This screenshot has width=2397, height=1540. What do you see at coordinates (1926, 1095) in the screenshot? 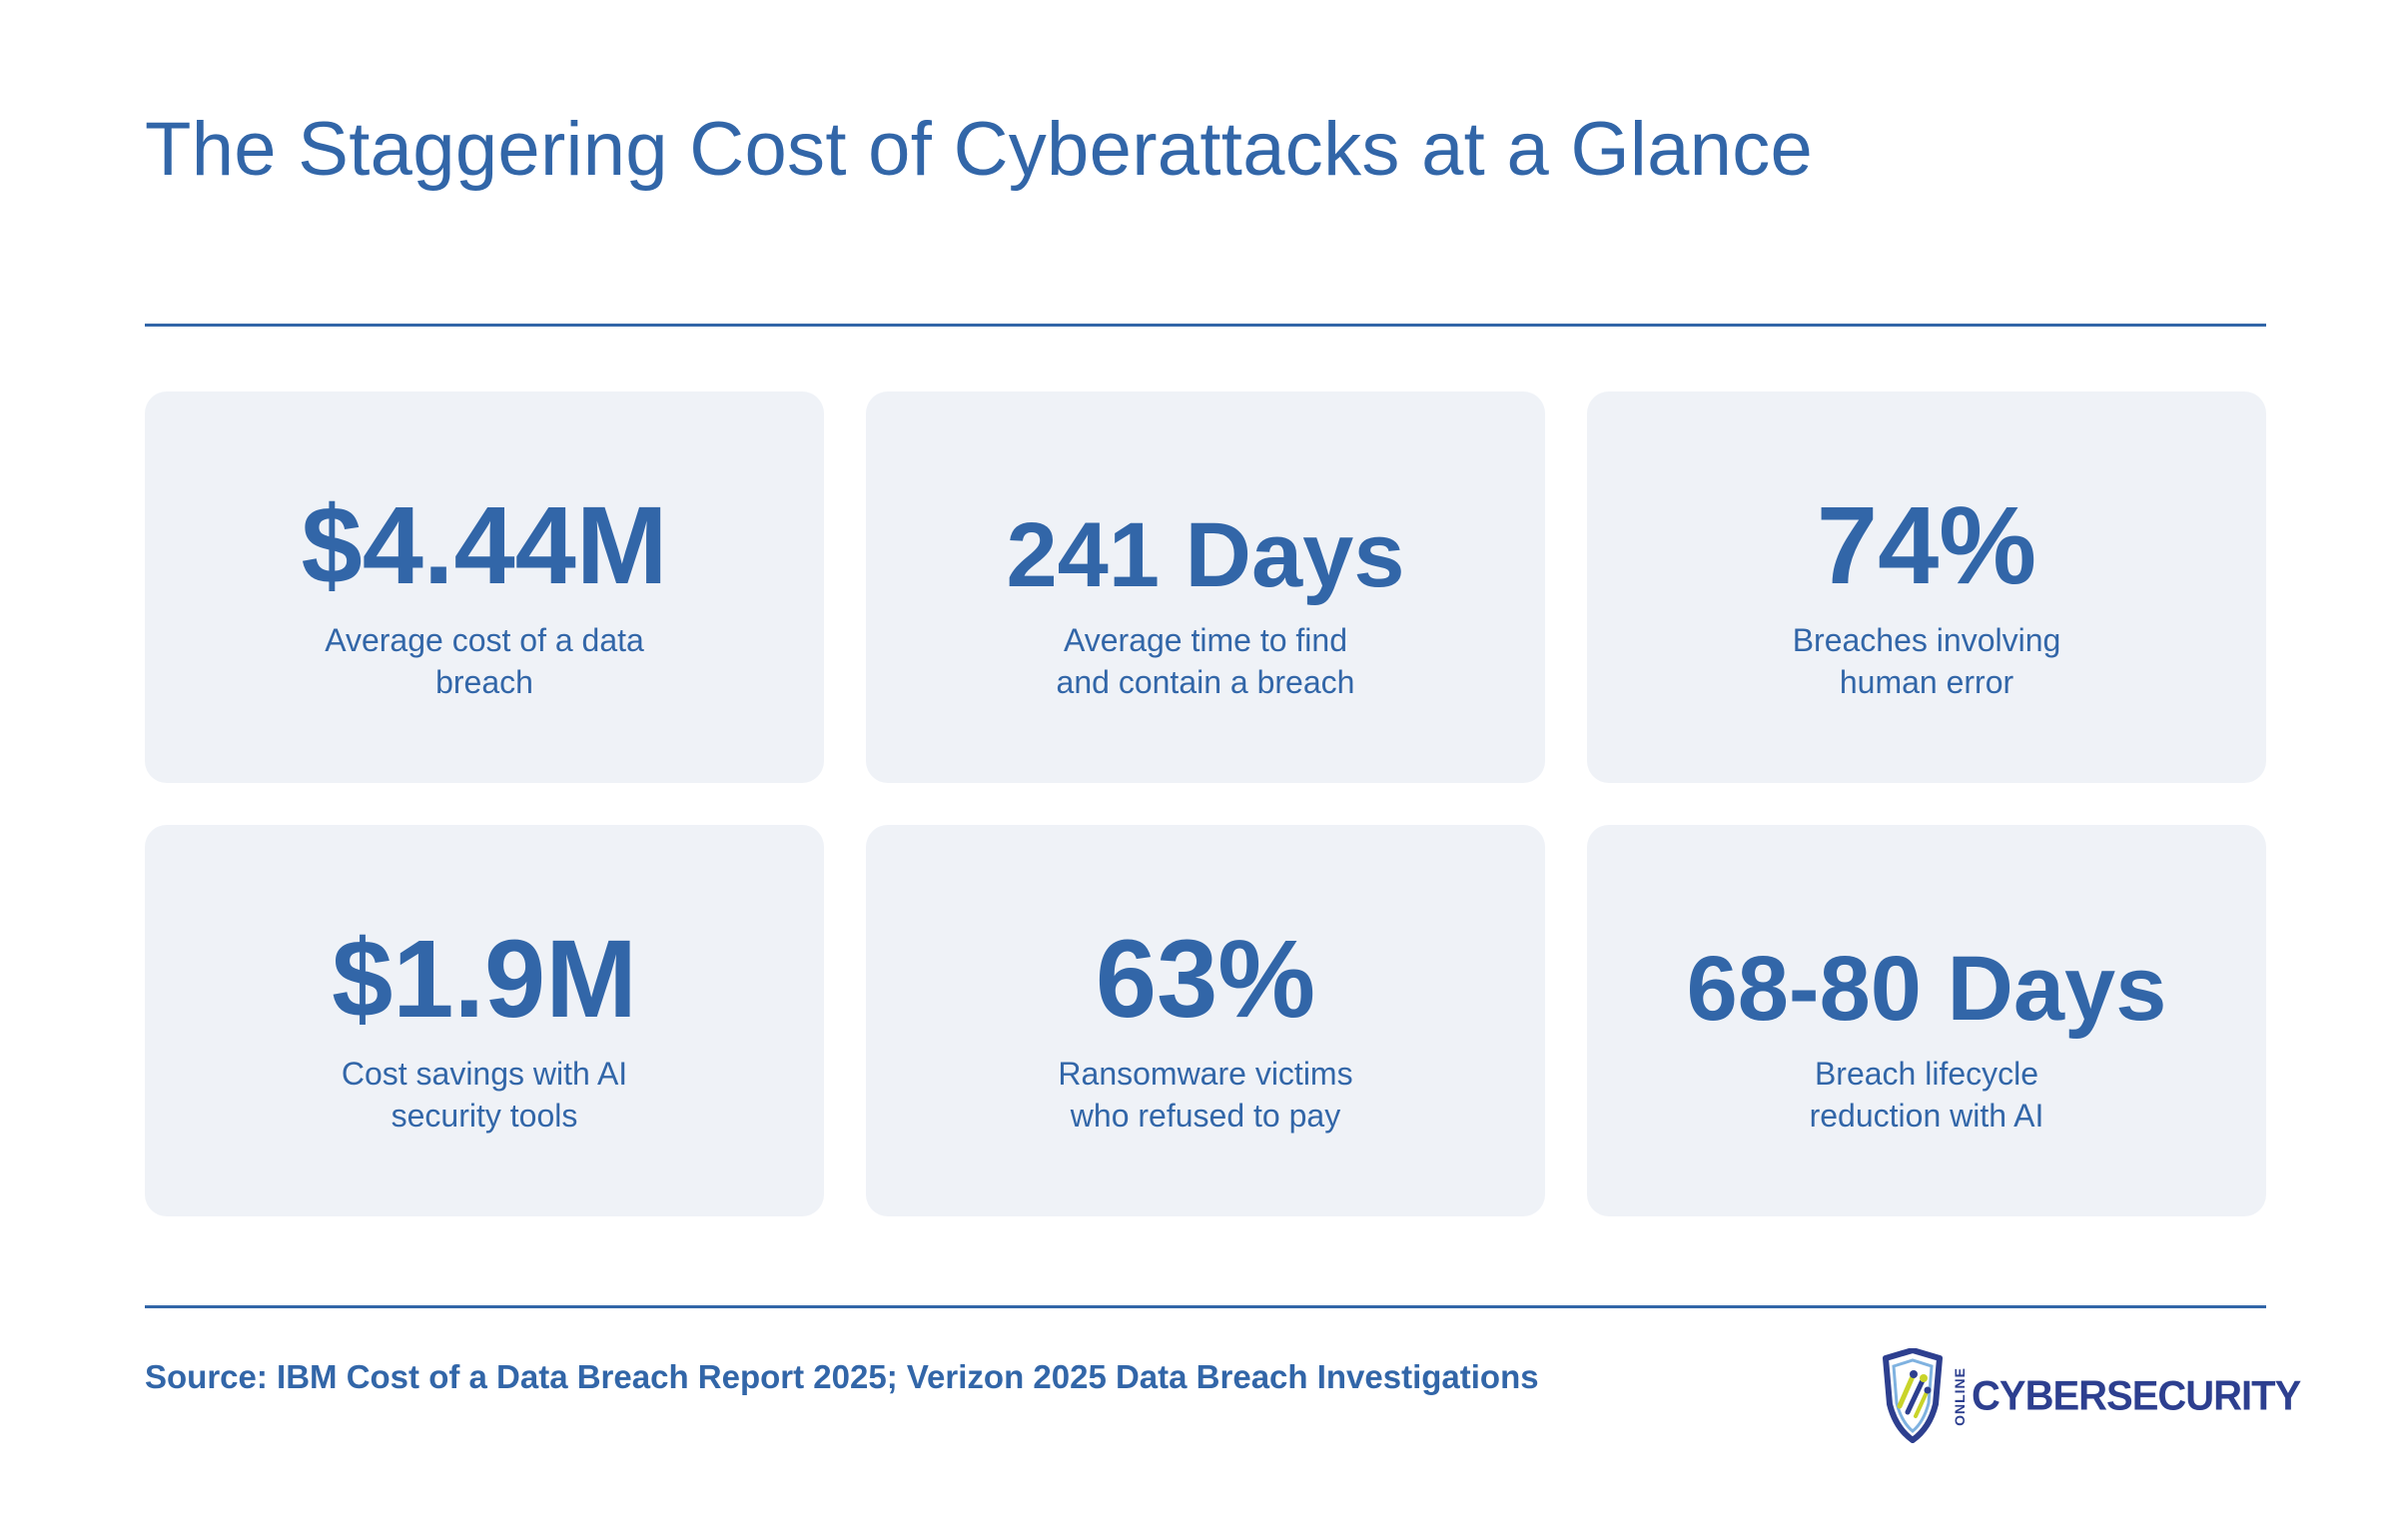
I see `stat-label: Breach lifecycle reduction with AI` at bounding box center [1926, 1095].